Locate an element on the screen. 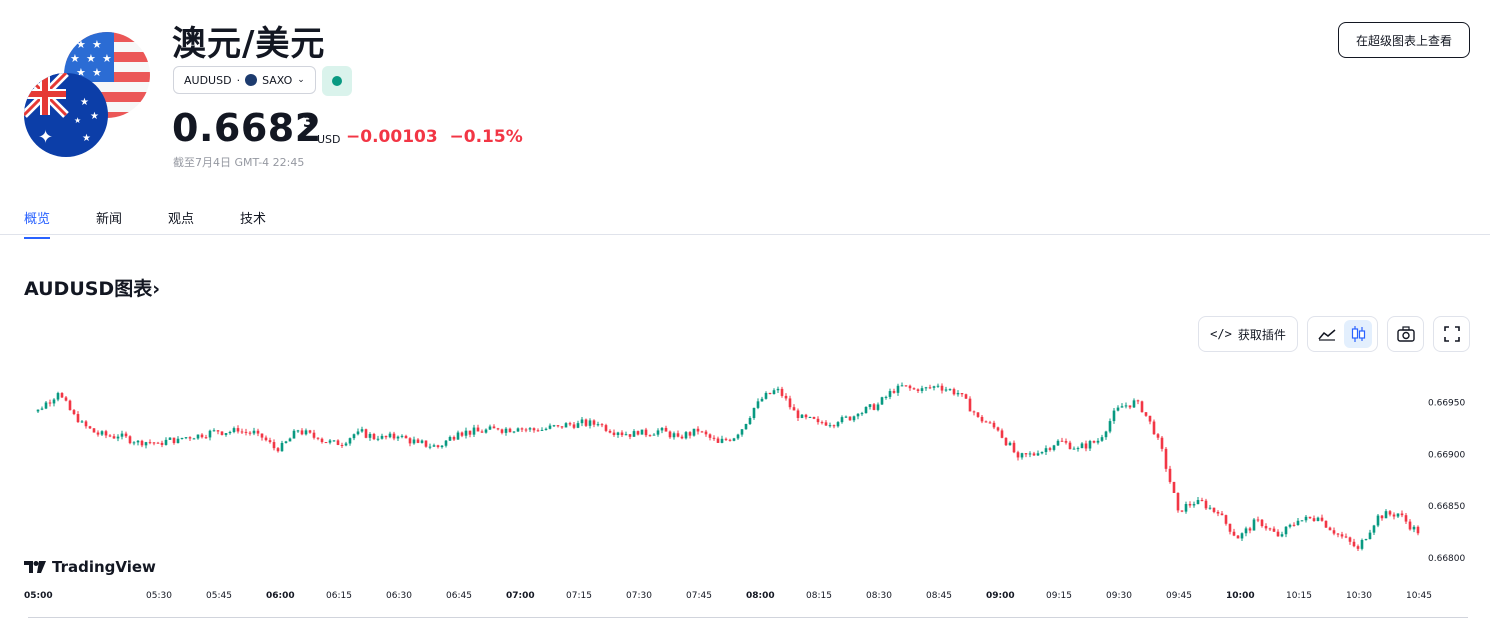 The height and width of the screenshot is (619, 1490). tab-ideas: 观点 is located at coordinates (181, 219).